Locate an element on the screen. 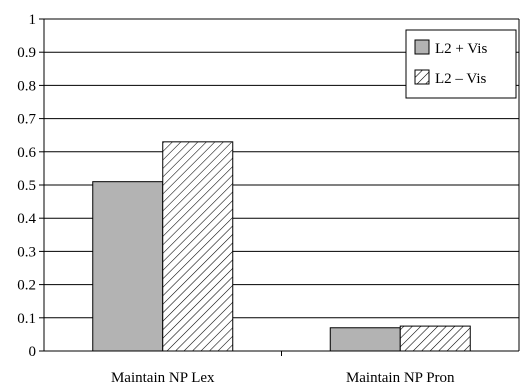  y-tick-label-4: 0.4 is located at coordinates (26, 219).